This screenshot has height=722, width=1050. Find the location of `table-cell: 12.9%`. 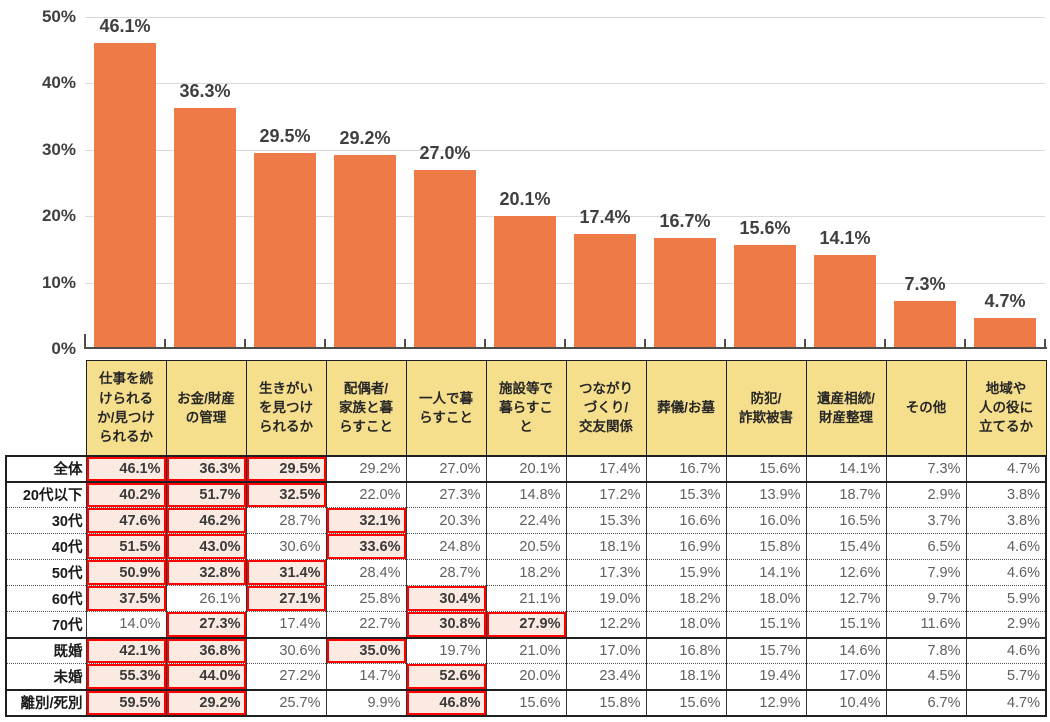

table-cell: 12.9% is located at coordinates (765, 702).